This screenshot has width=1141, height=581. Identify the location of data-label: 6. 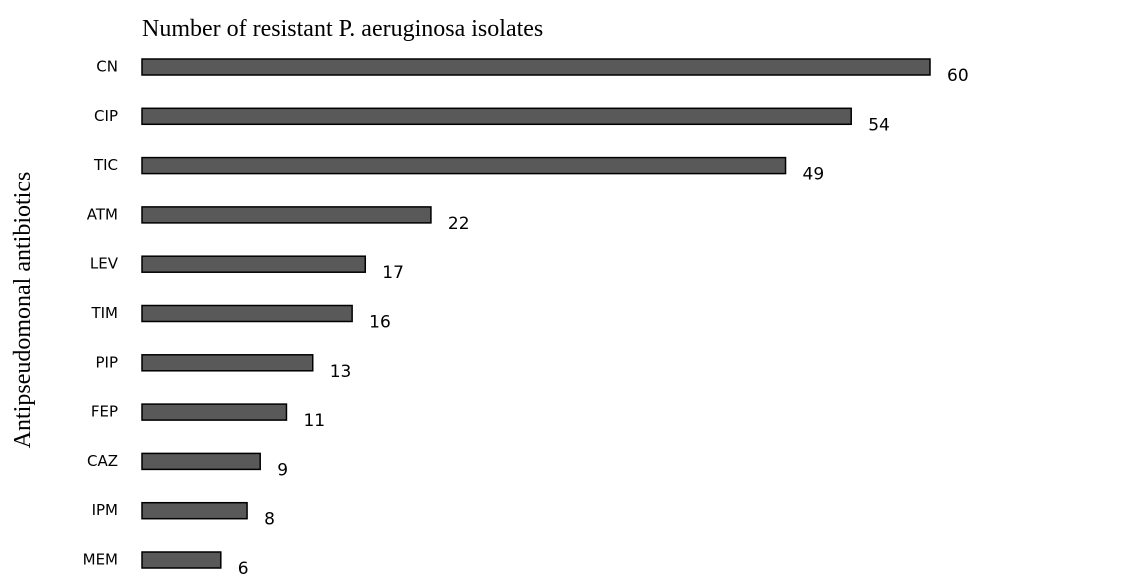
(243, 569).